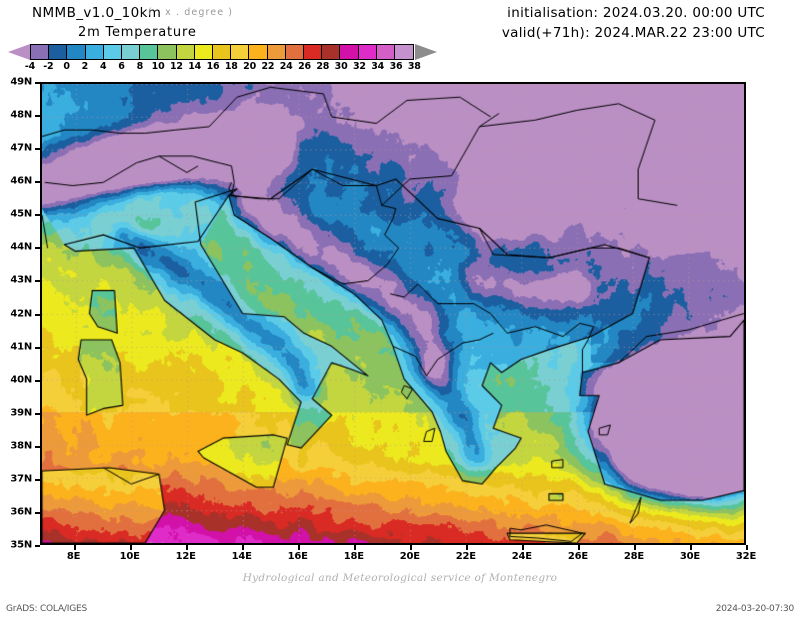 The height and width of the screenshot is (618, 800). Describe the element at coordinates (21, 512) in the screenshot. I see `latitude-tick-label: 36N` at that location.